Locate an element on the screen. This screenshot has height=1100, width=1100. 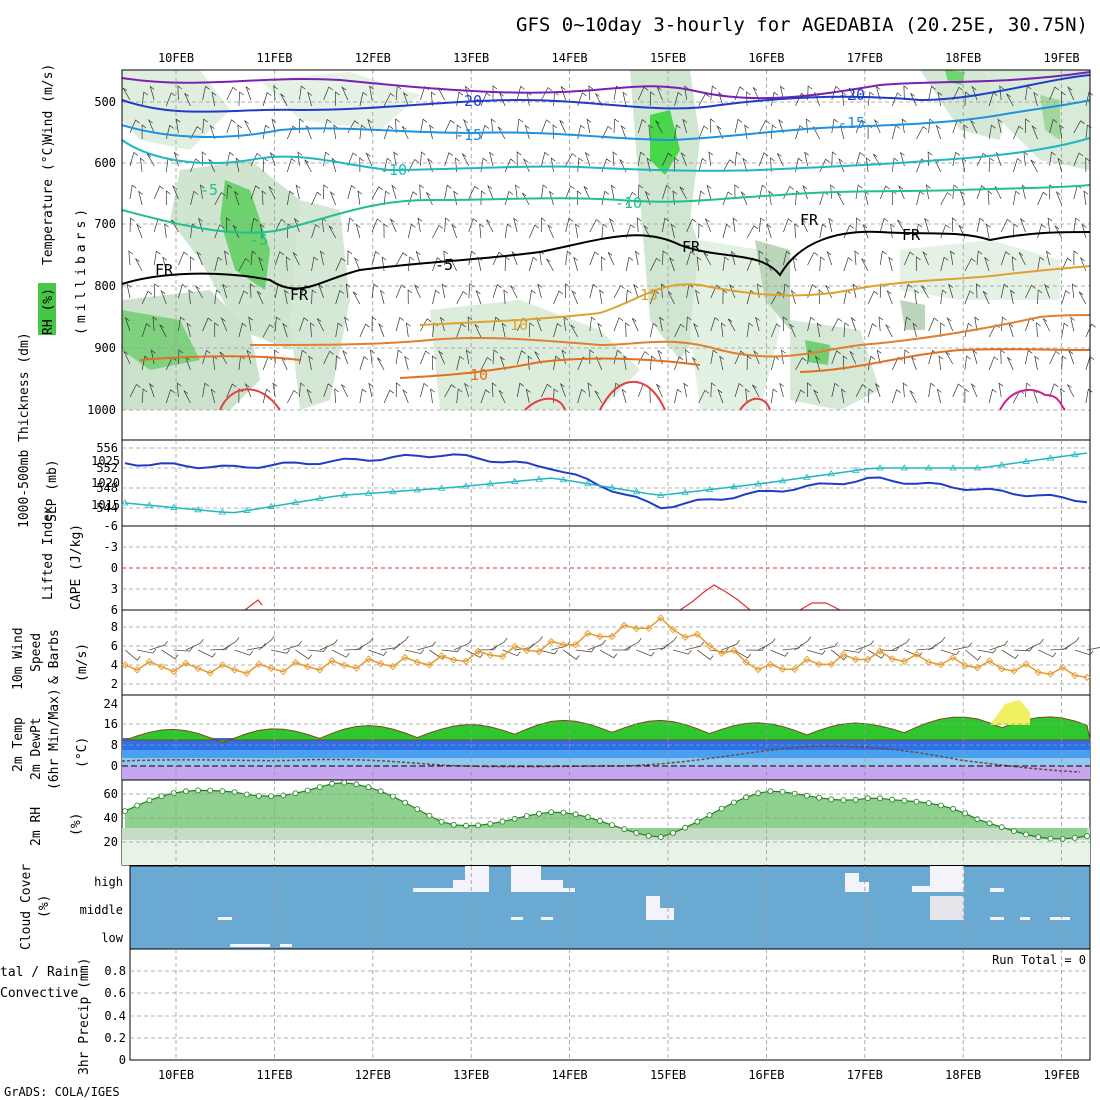
tick-label: 1025 is located at coordinates (105, 461).